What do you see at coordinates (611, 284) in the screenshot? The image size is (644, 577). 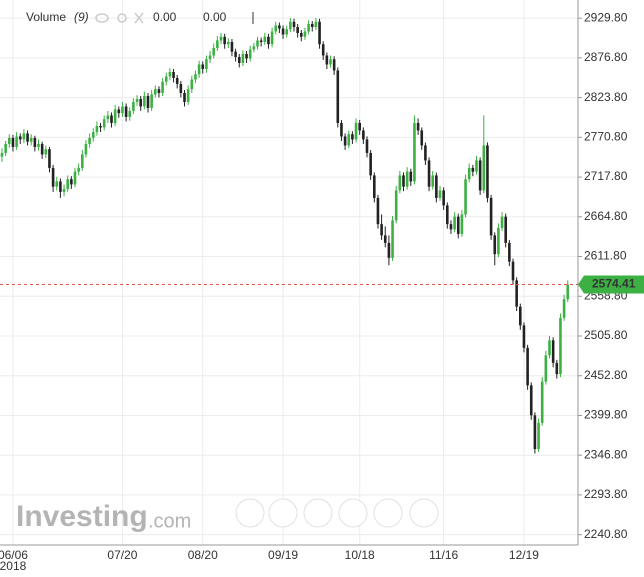 I see `last-price-tag` at bounding box center [611, 284].